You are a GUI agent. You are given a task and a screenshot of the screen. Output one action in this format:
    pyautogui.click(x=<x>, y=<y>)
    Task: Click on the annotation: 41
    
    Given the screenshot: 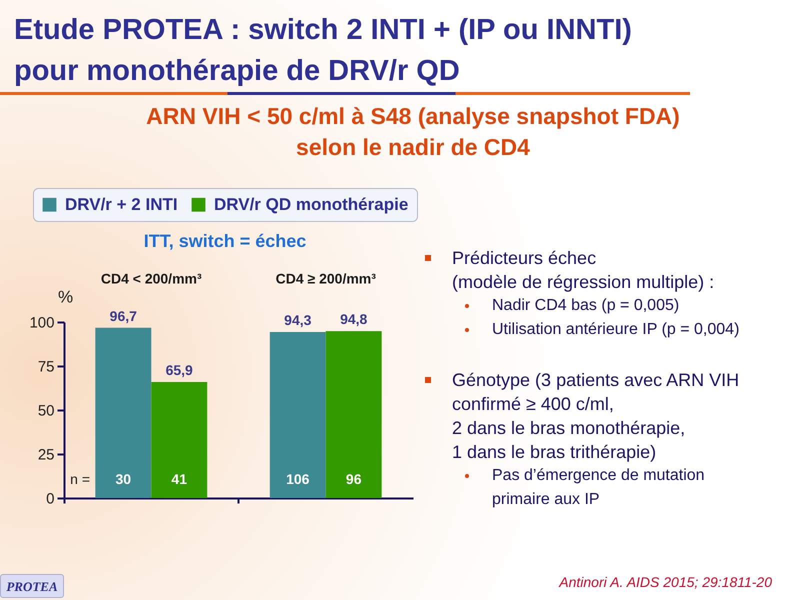 What is the action you would take?
    pyautogui.click(x=179, y=479)
    